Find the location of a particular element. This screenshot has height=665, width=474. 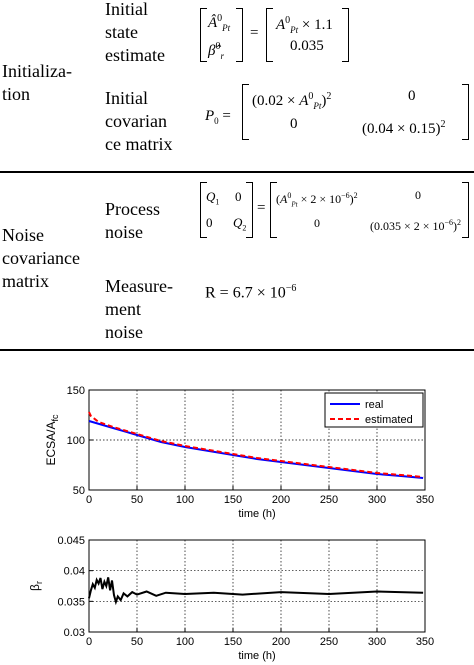

y-tick-label: 100 is located at coordinates (76, 441).